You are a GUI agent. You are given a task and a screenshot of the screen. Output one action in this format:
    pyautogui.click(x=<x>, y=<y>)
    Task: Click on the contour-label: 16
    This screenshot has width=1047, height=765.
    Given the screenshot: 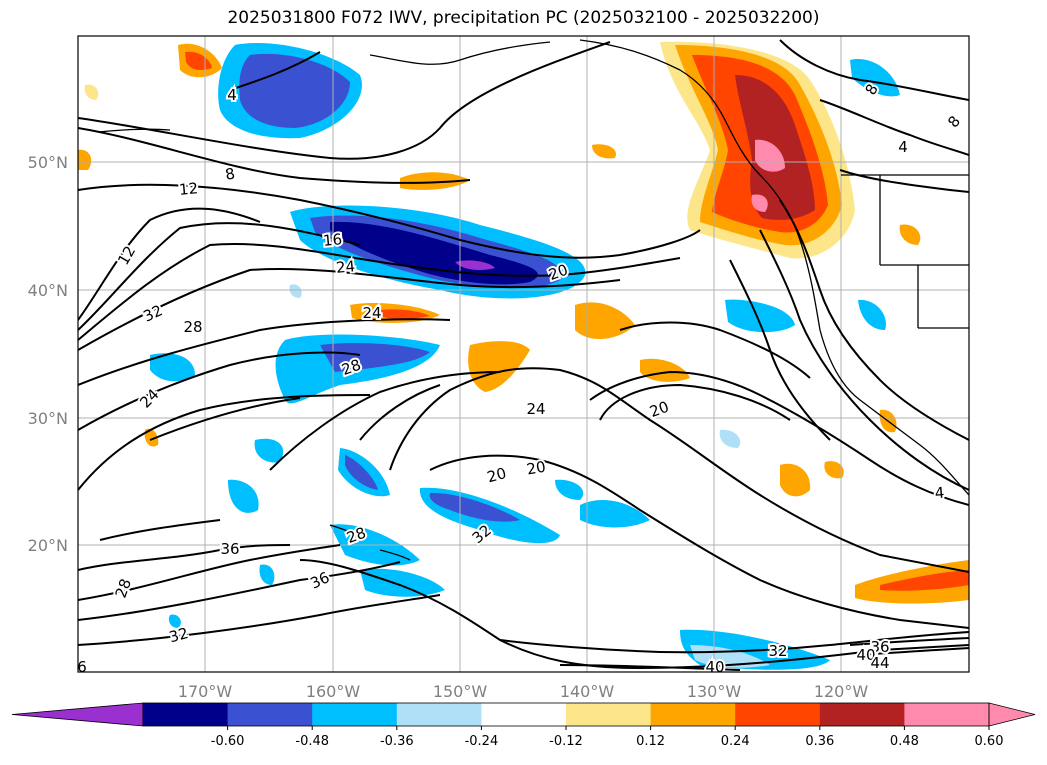 What is the action you would take?
    pyautogui.click(x=332, y=240)
    